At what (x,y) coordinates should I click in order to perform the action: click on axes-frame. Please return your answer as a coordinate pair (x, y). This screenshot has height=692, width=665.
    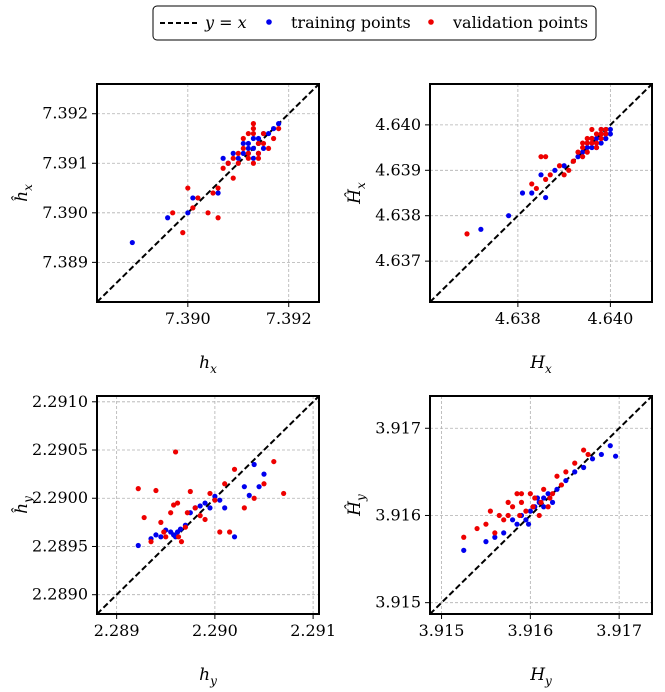
    Looking at the image, I should click on (208, 505).